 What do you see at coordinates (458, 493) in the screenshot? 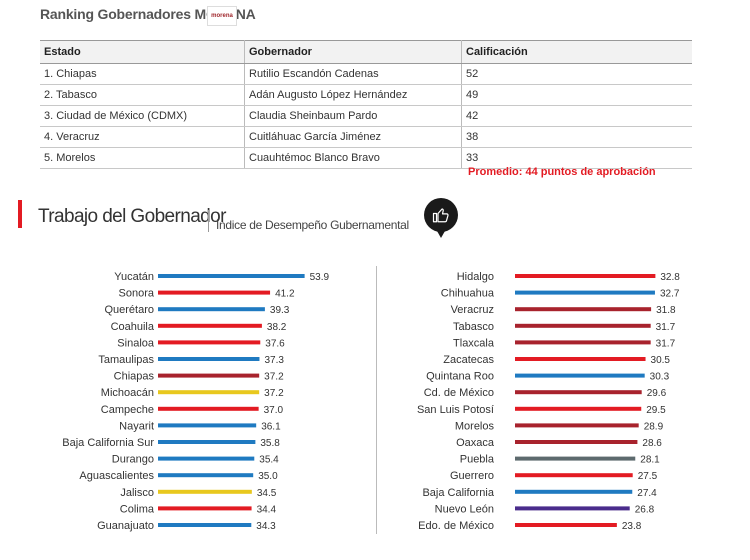
I see `category-label: Baja California` at bounding box center [458, 493].